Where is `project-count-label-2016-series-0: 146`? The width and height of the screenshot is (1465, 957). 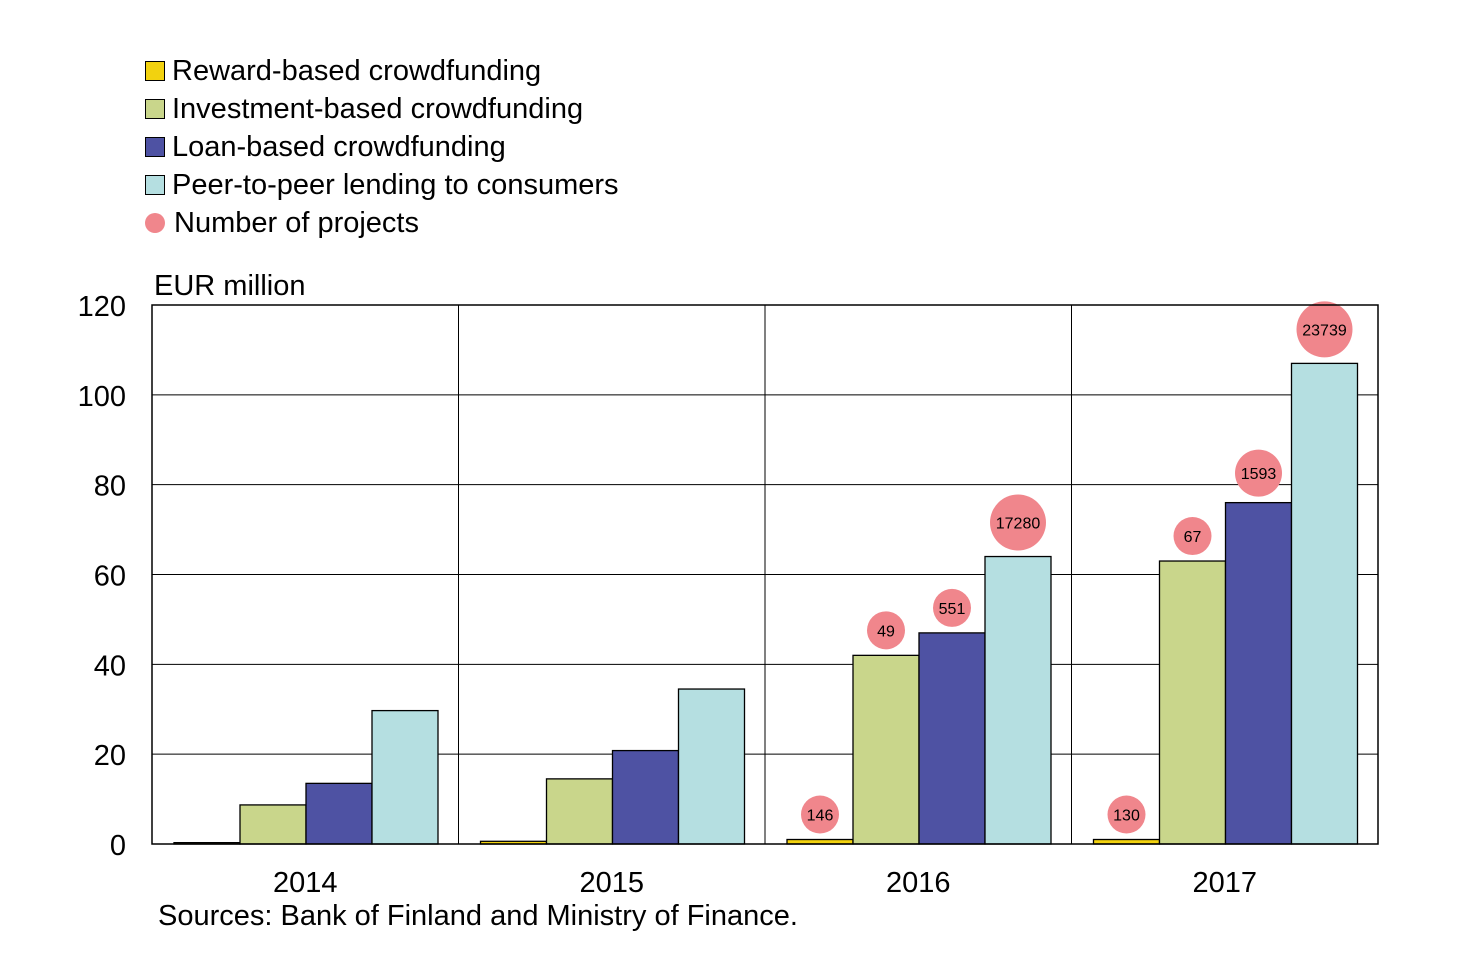 project-count-label-2016-series-0: 146 is located at coordinates (820, 816).